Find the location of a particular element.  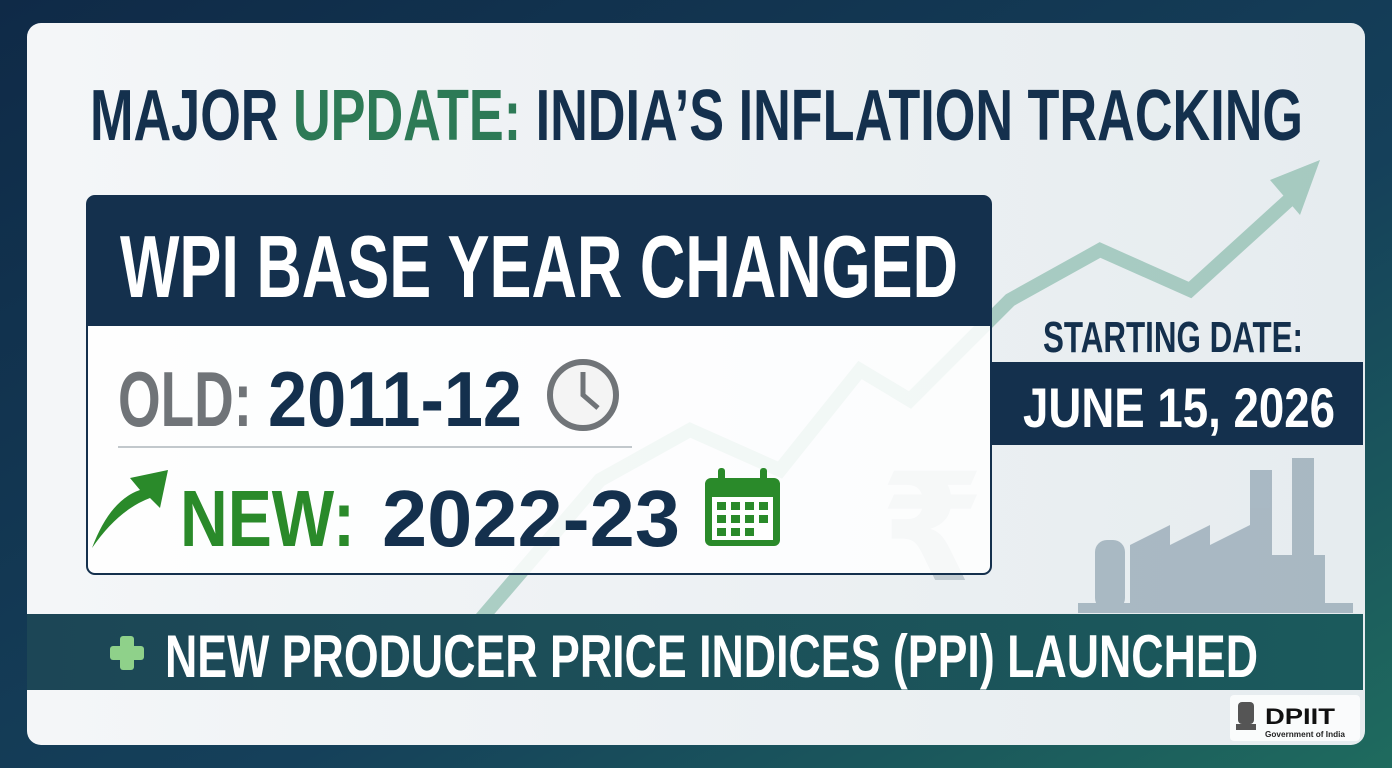

clock-icon is located at coordinates (583, 395).